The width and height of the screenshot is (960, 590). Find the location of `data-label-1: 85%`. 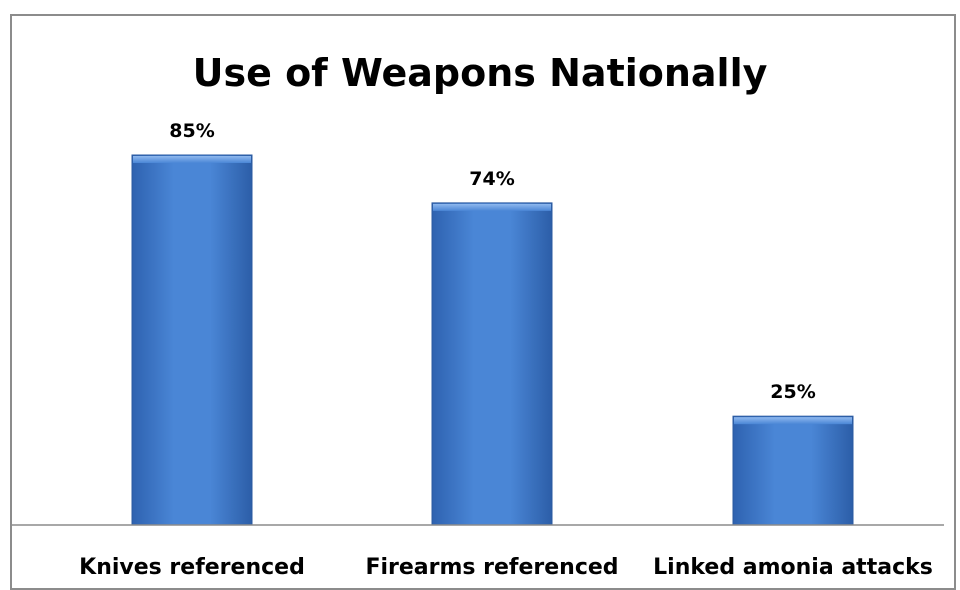

data-label-1: 85% is located at coordinates (191, 131).